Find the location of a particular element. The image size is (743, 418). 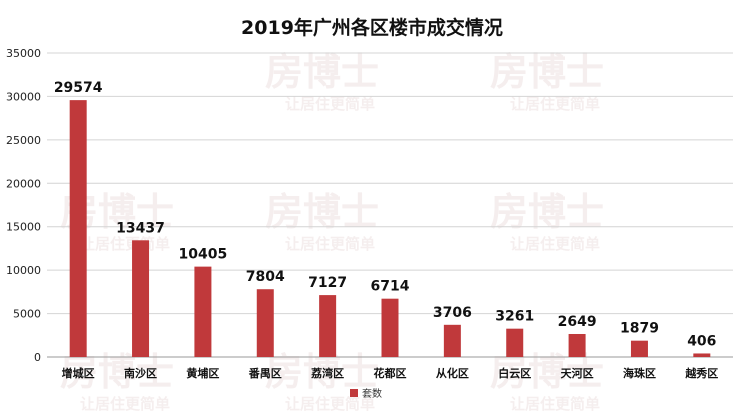

data-label: 7127 is located at coordinates (327, 283).